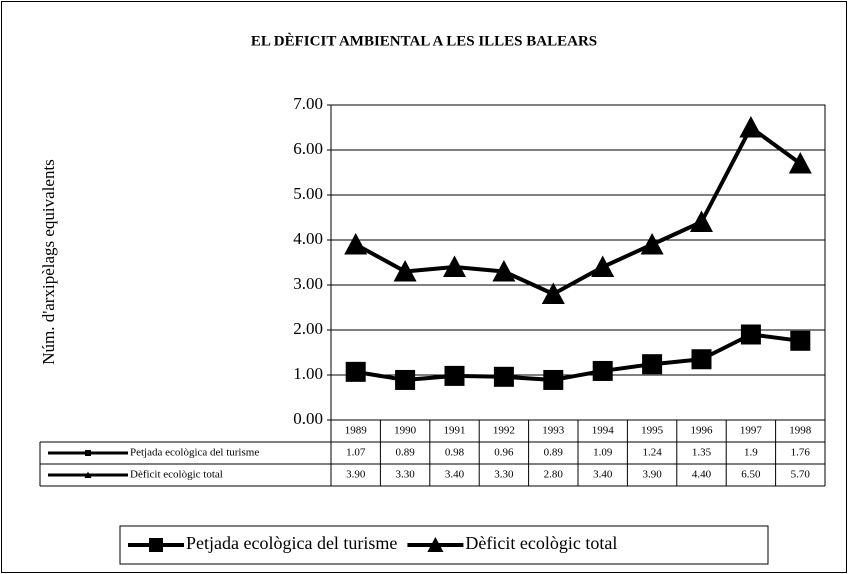 This screenshot has width=848, height=574. What do you see at coordinates (308, 283) in the screenshot?
I see `y-tick-label: 3.00` at bounding box center [308, 283].